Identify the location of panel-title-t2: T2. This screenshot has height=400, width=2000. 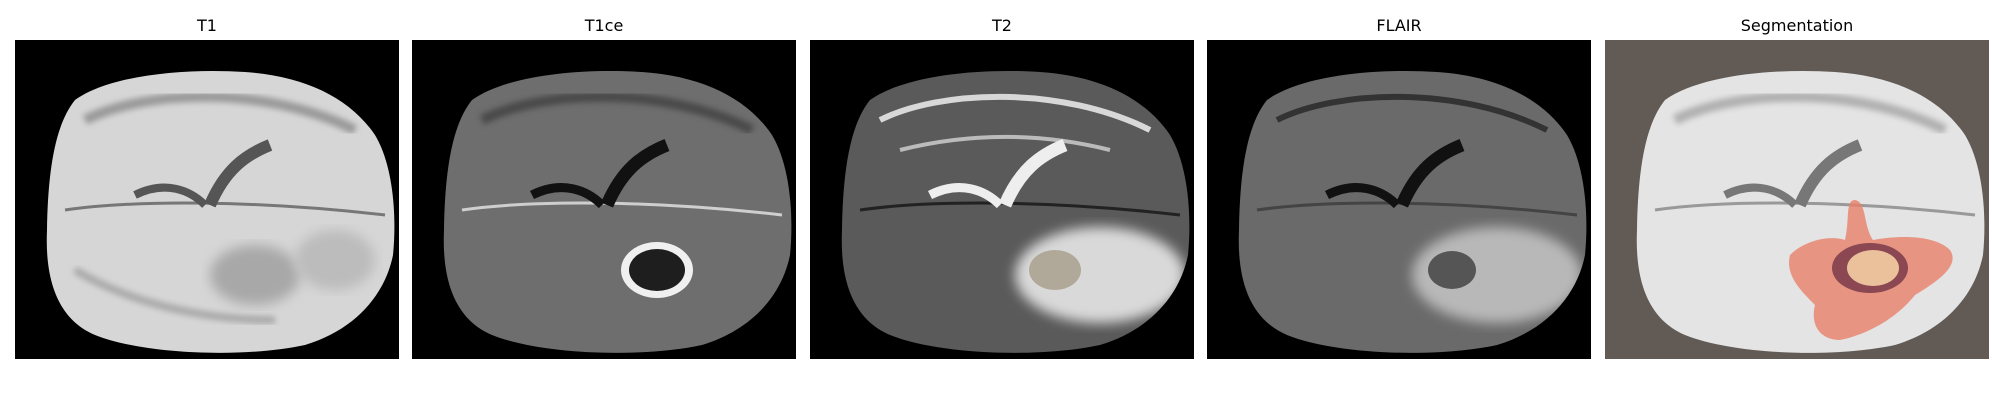
(1002, 25).